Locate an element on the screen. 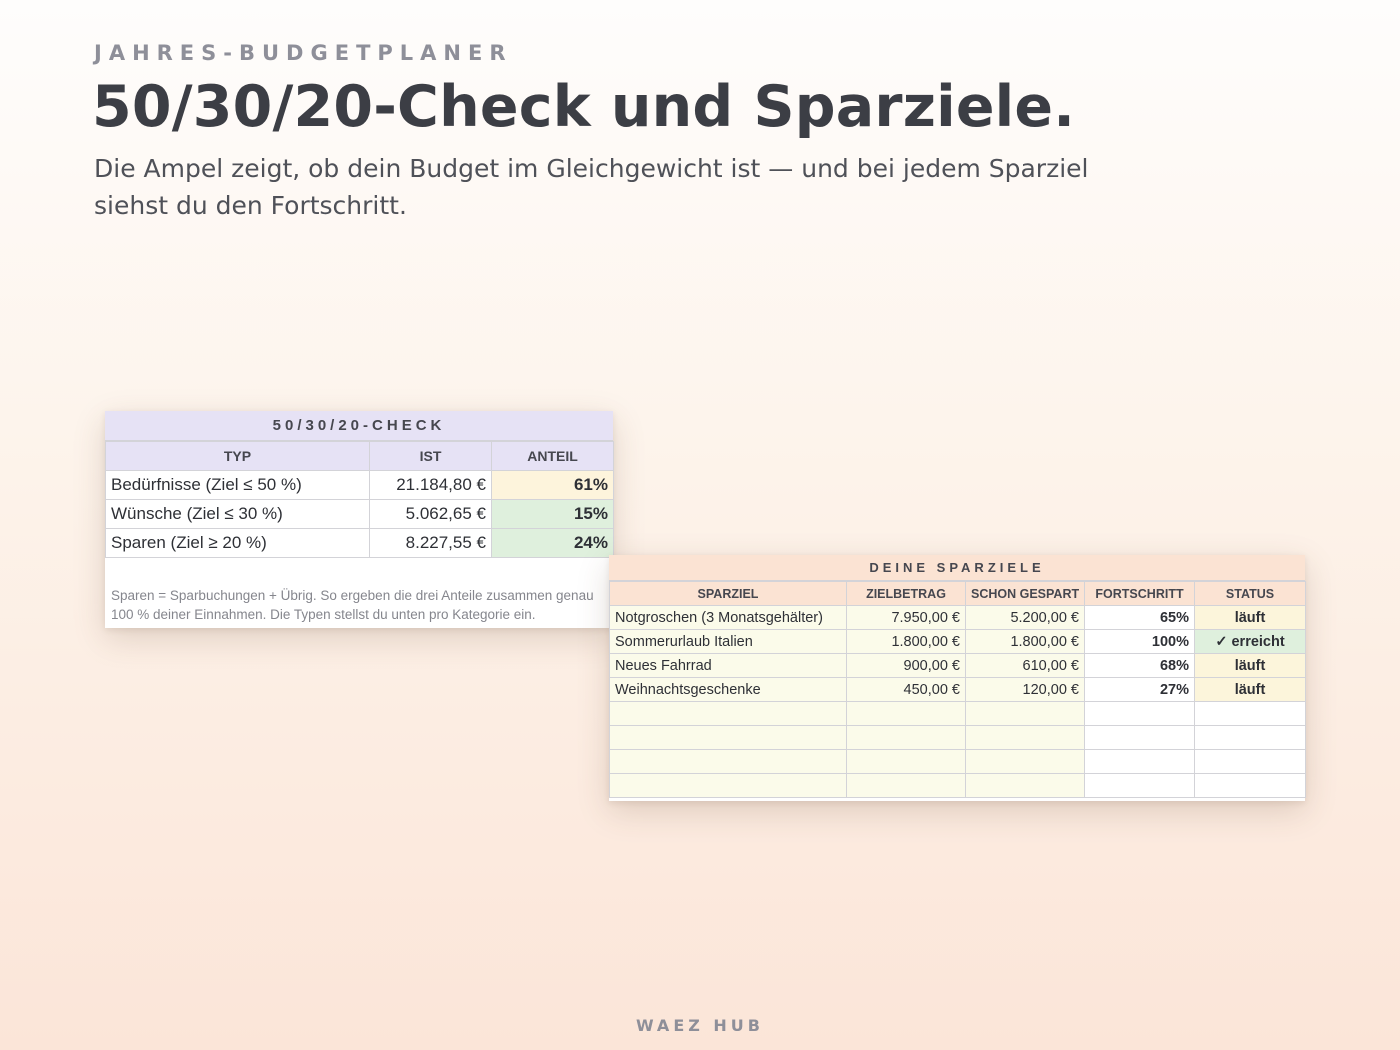  goal-name-cell: Weihnachtsgeschenke is located at coordinates (728, 689).